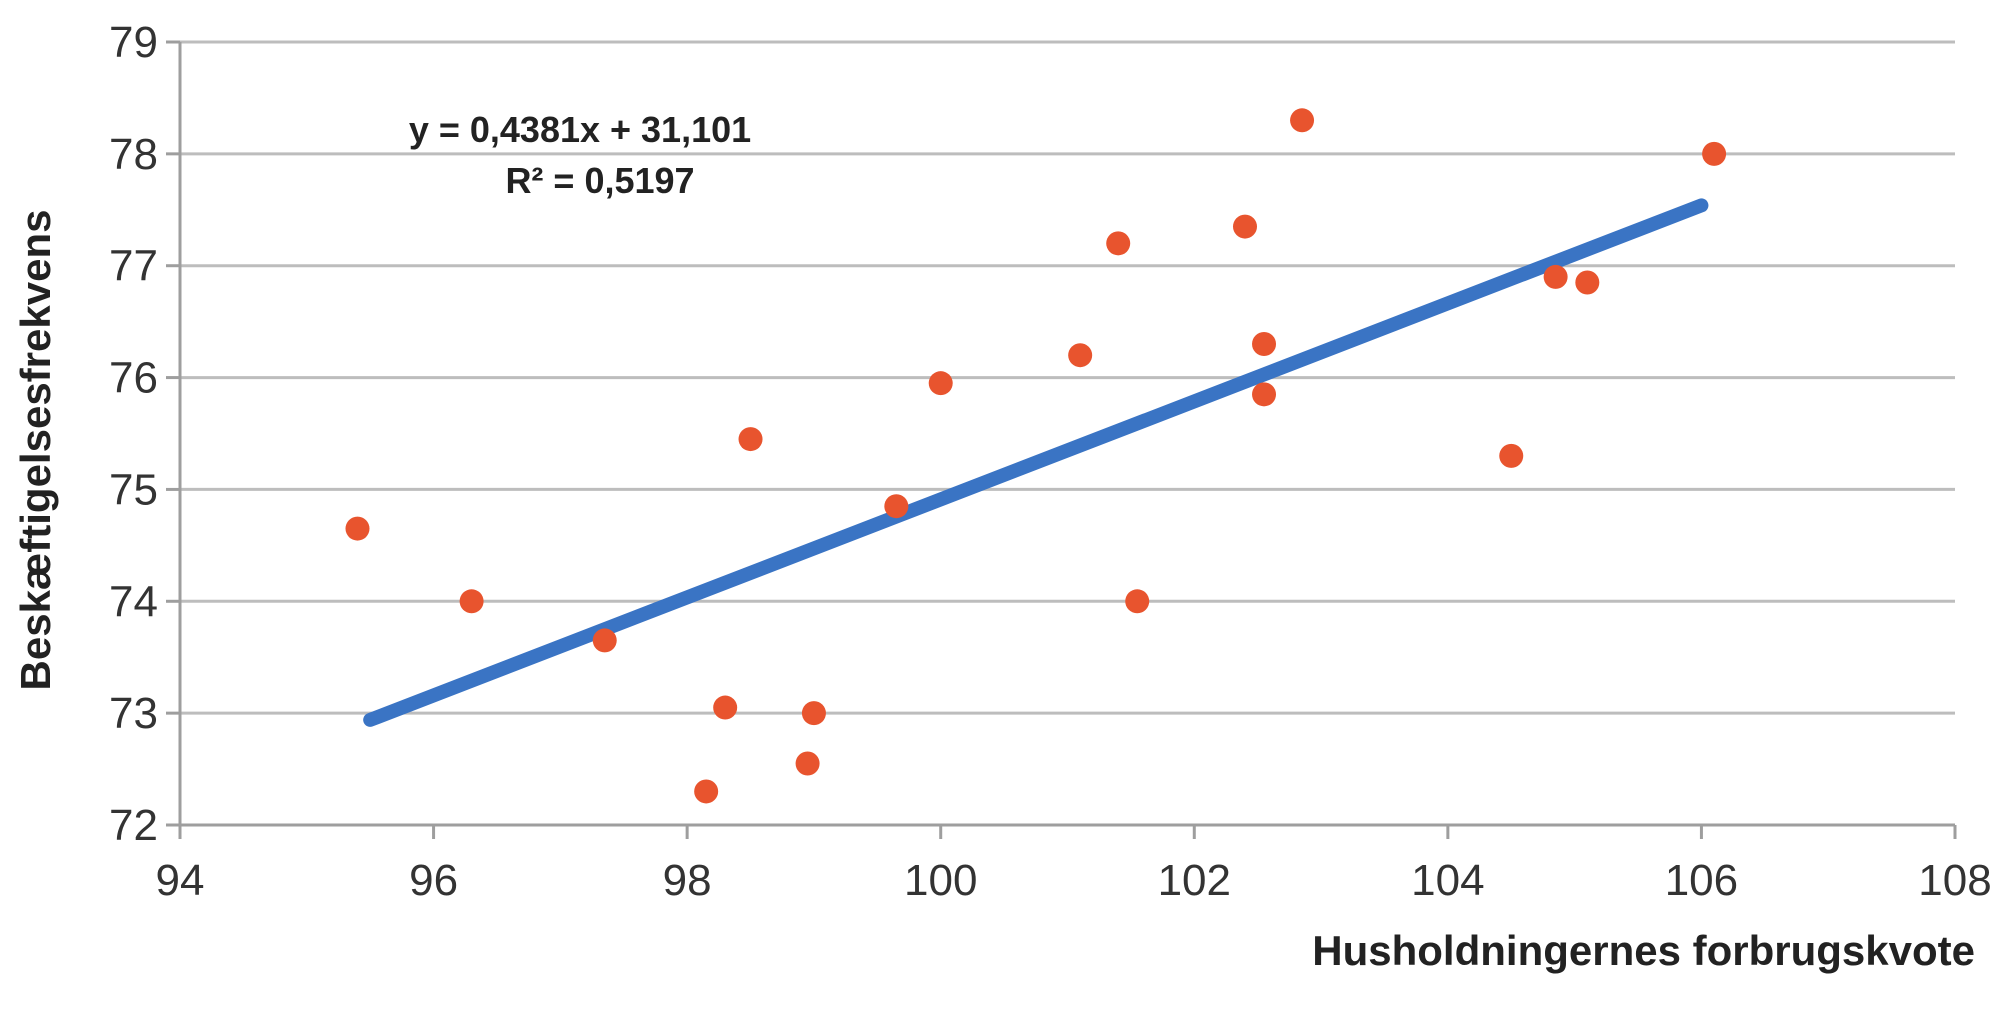  I want to click on y-tick-label: 73, so click(133, 713).